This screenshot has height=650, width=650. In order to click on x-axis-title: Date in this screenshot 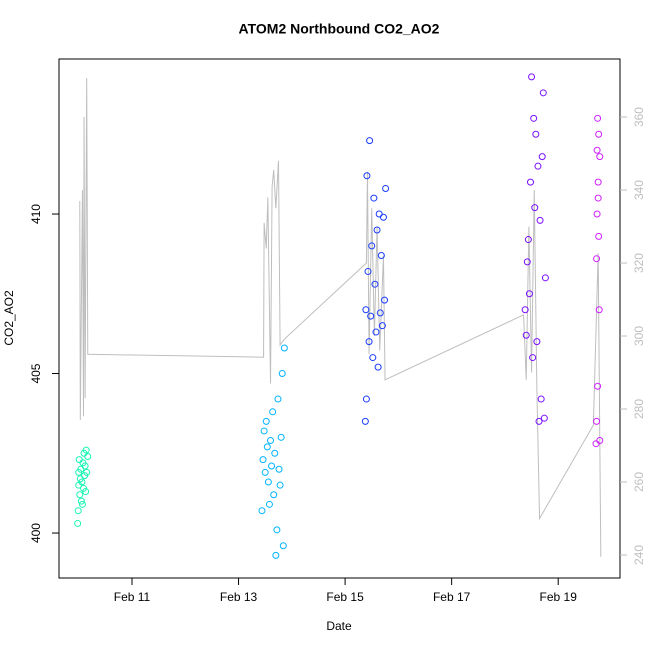, I will do `click(339, 626)`.